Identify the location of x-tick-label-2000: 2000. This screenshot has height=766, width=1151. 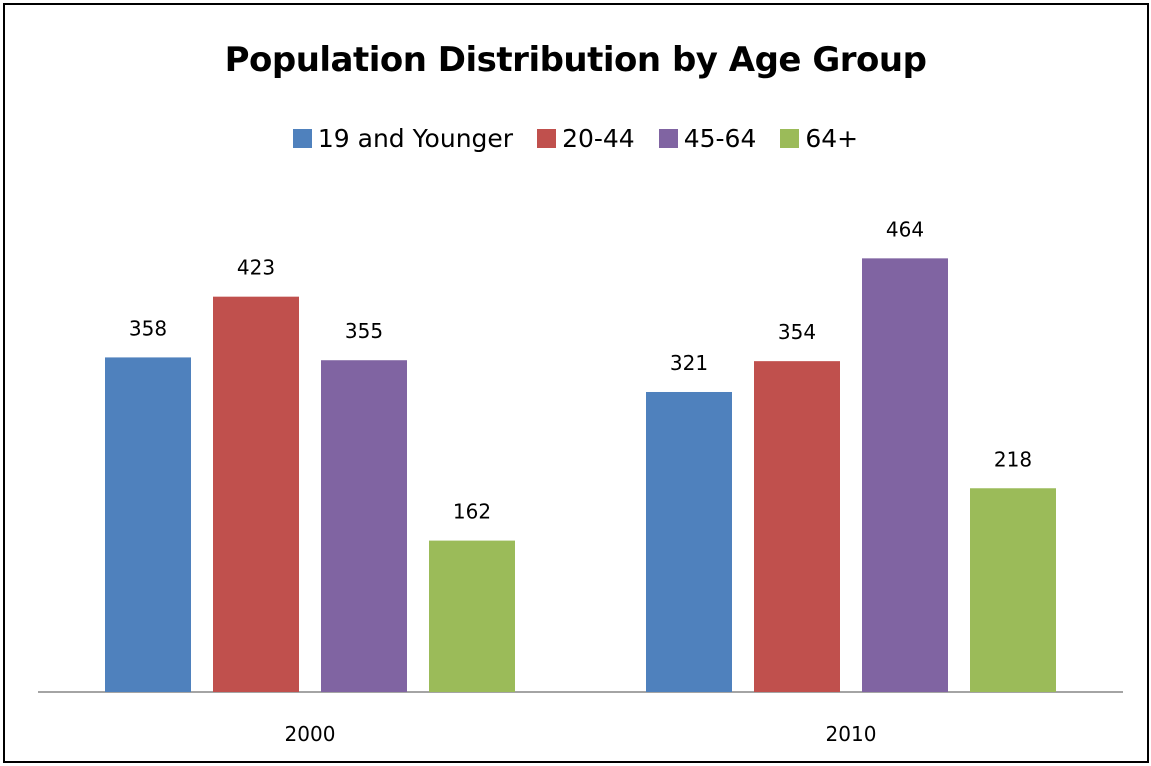
(310, 734).